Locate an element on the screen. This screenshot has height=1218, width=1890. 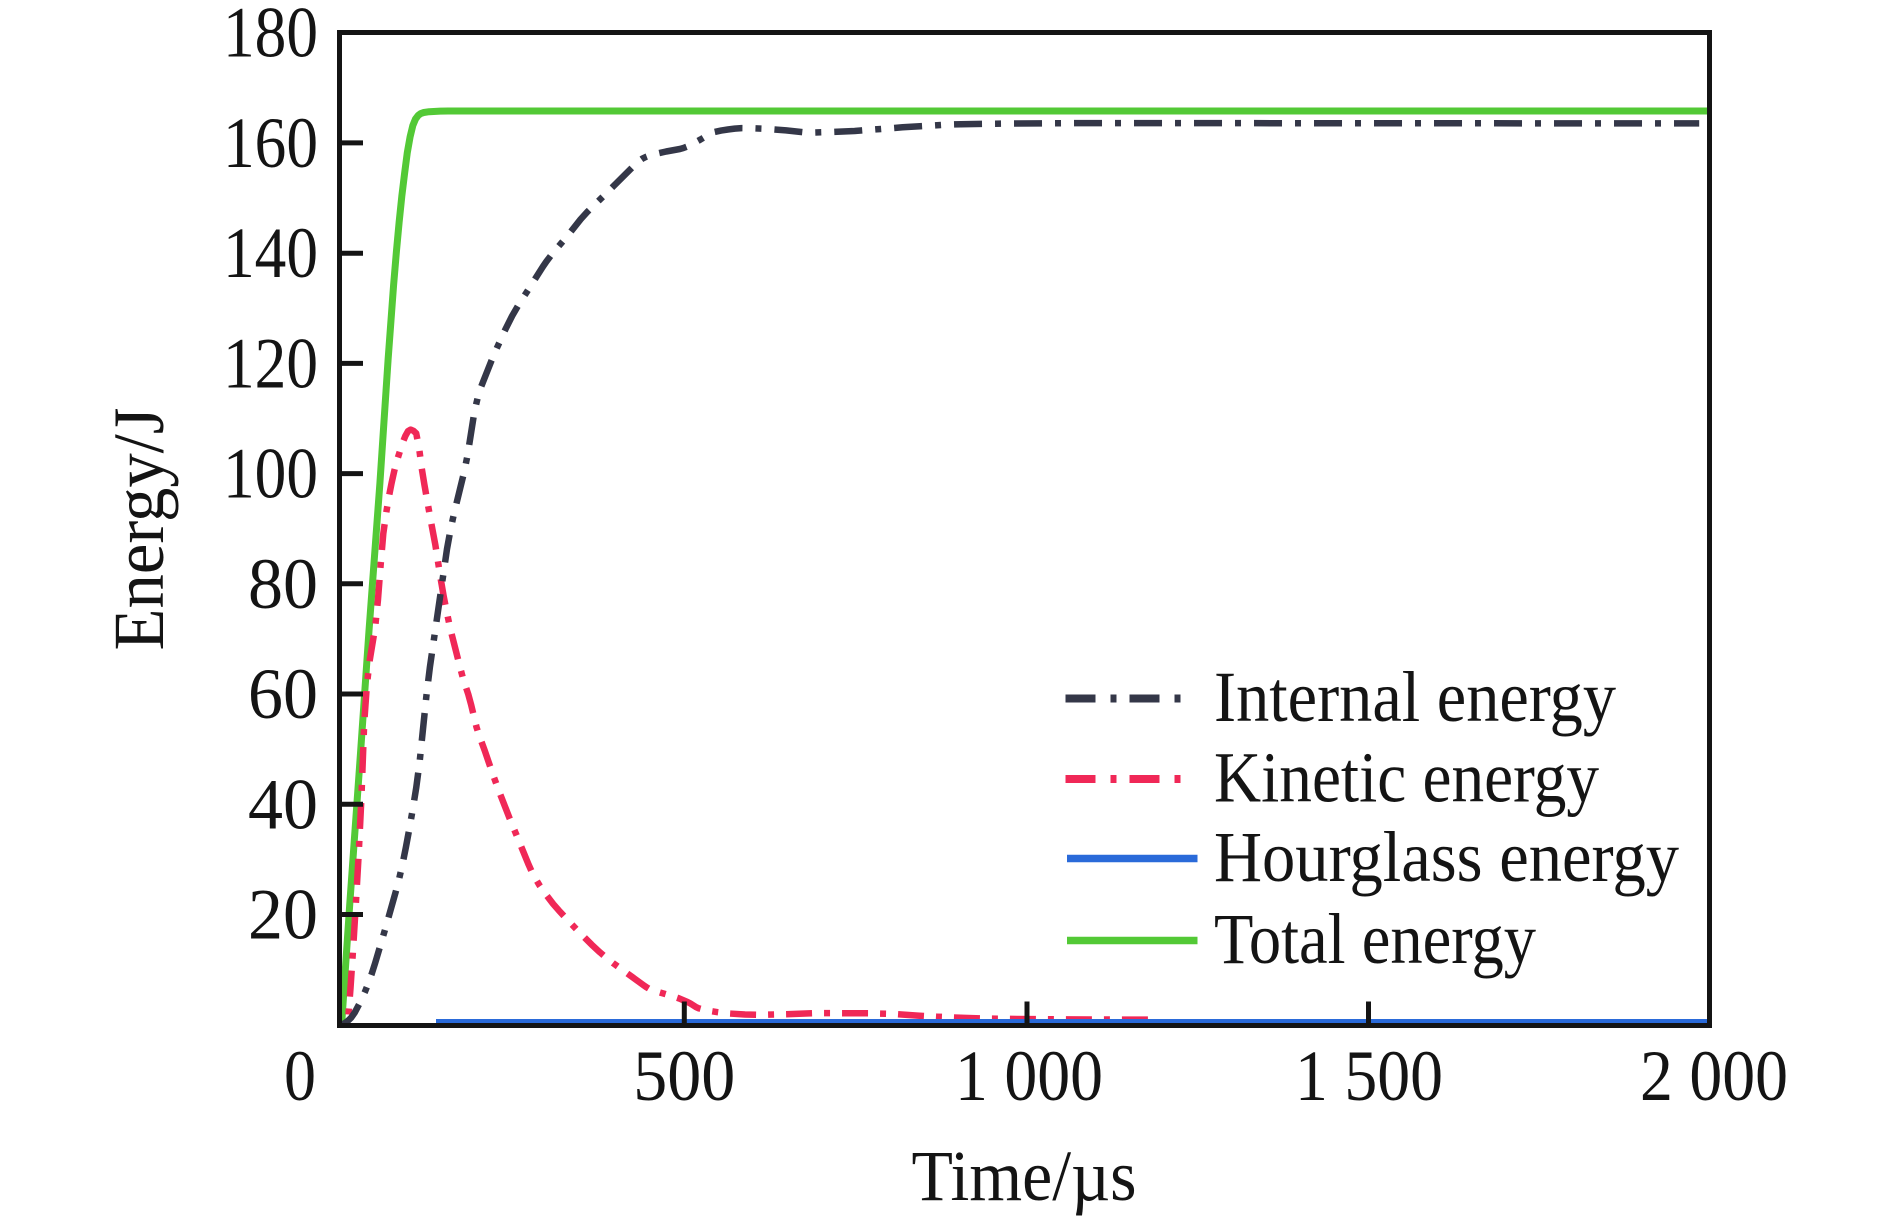
svg-text: Total energy is located at coordinates (1375, 939).